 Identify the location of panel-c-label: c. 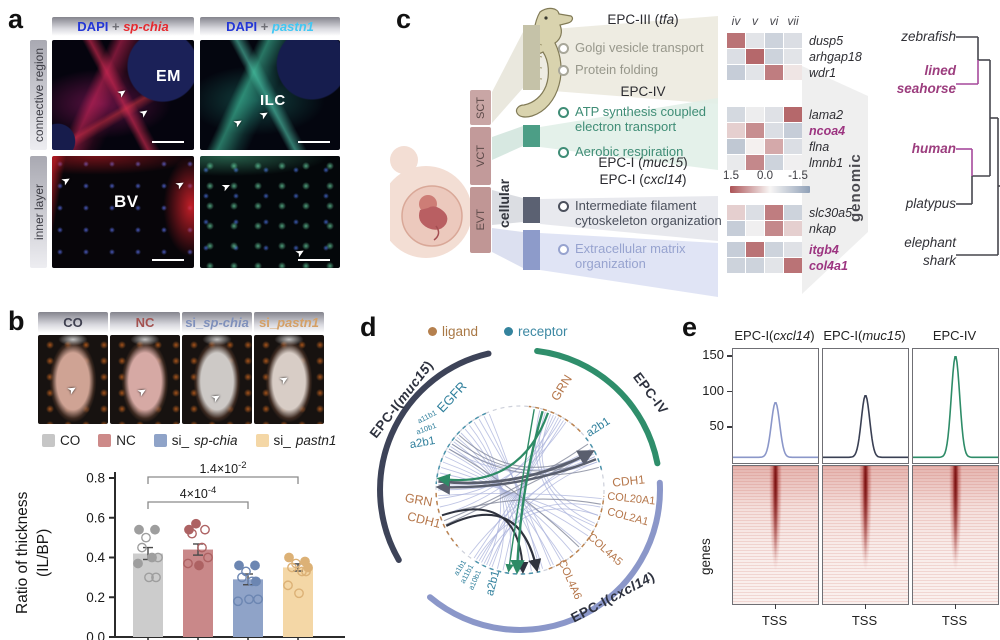
(404, 19).